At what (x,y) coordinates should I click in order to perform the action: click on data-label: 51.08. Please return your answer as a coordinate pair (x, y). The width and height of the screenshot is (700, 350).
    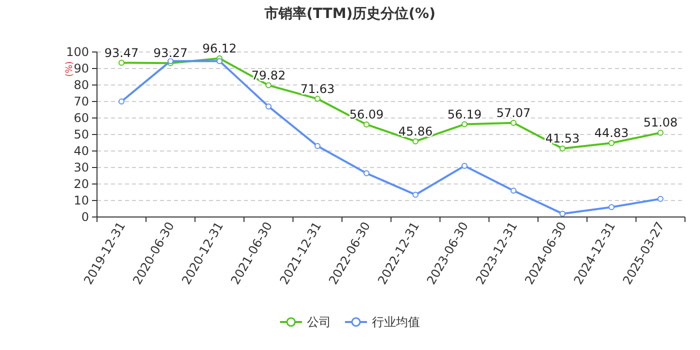
    Looking at the image, I should click on (660, 123).